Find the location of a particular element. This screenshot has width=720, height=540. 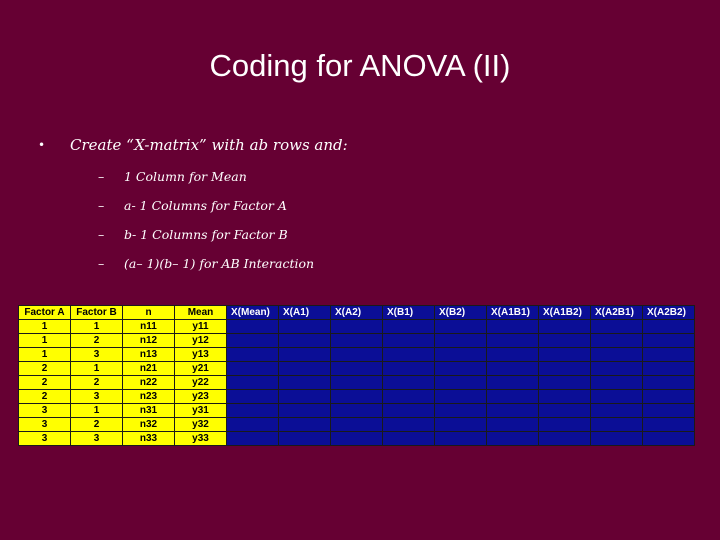

header-factor-a: Factor A is located at coordinates (44, 312).